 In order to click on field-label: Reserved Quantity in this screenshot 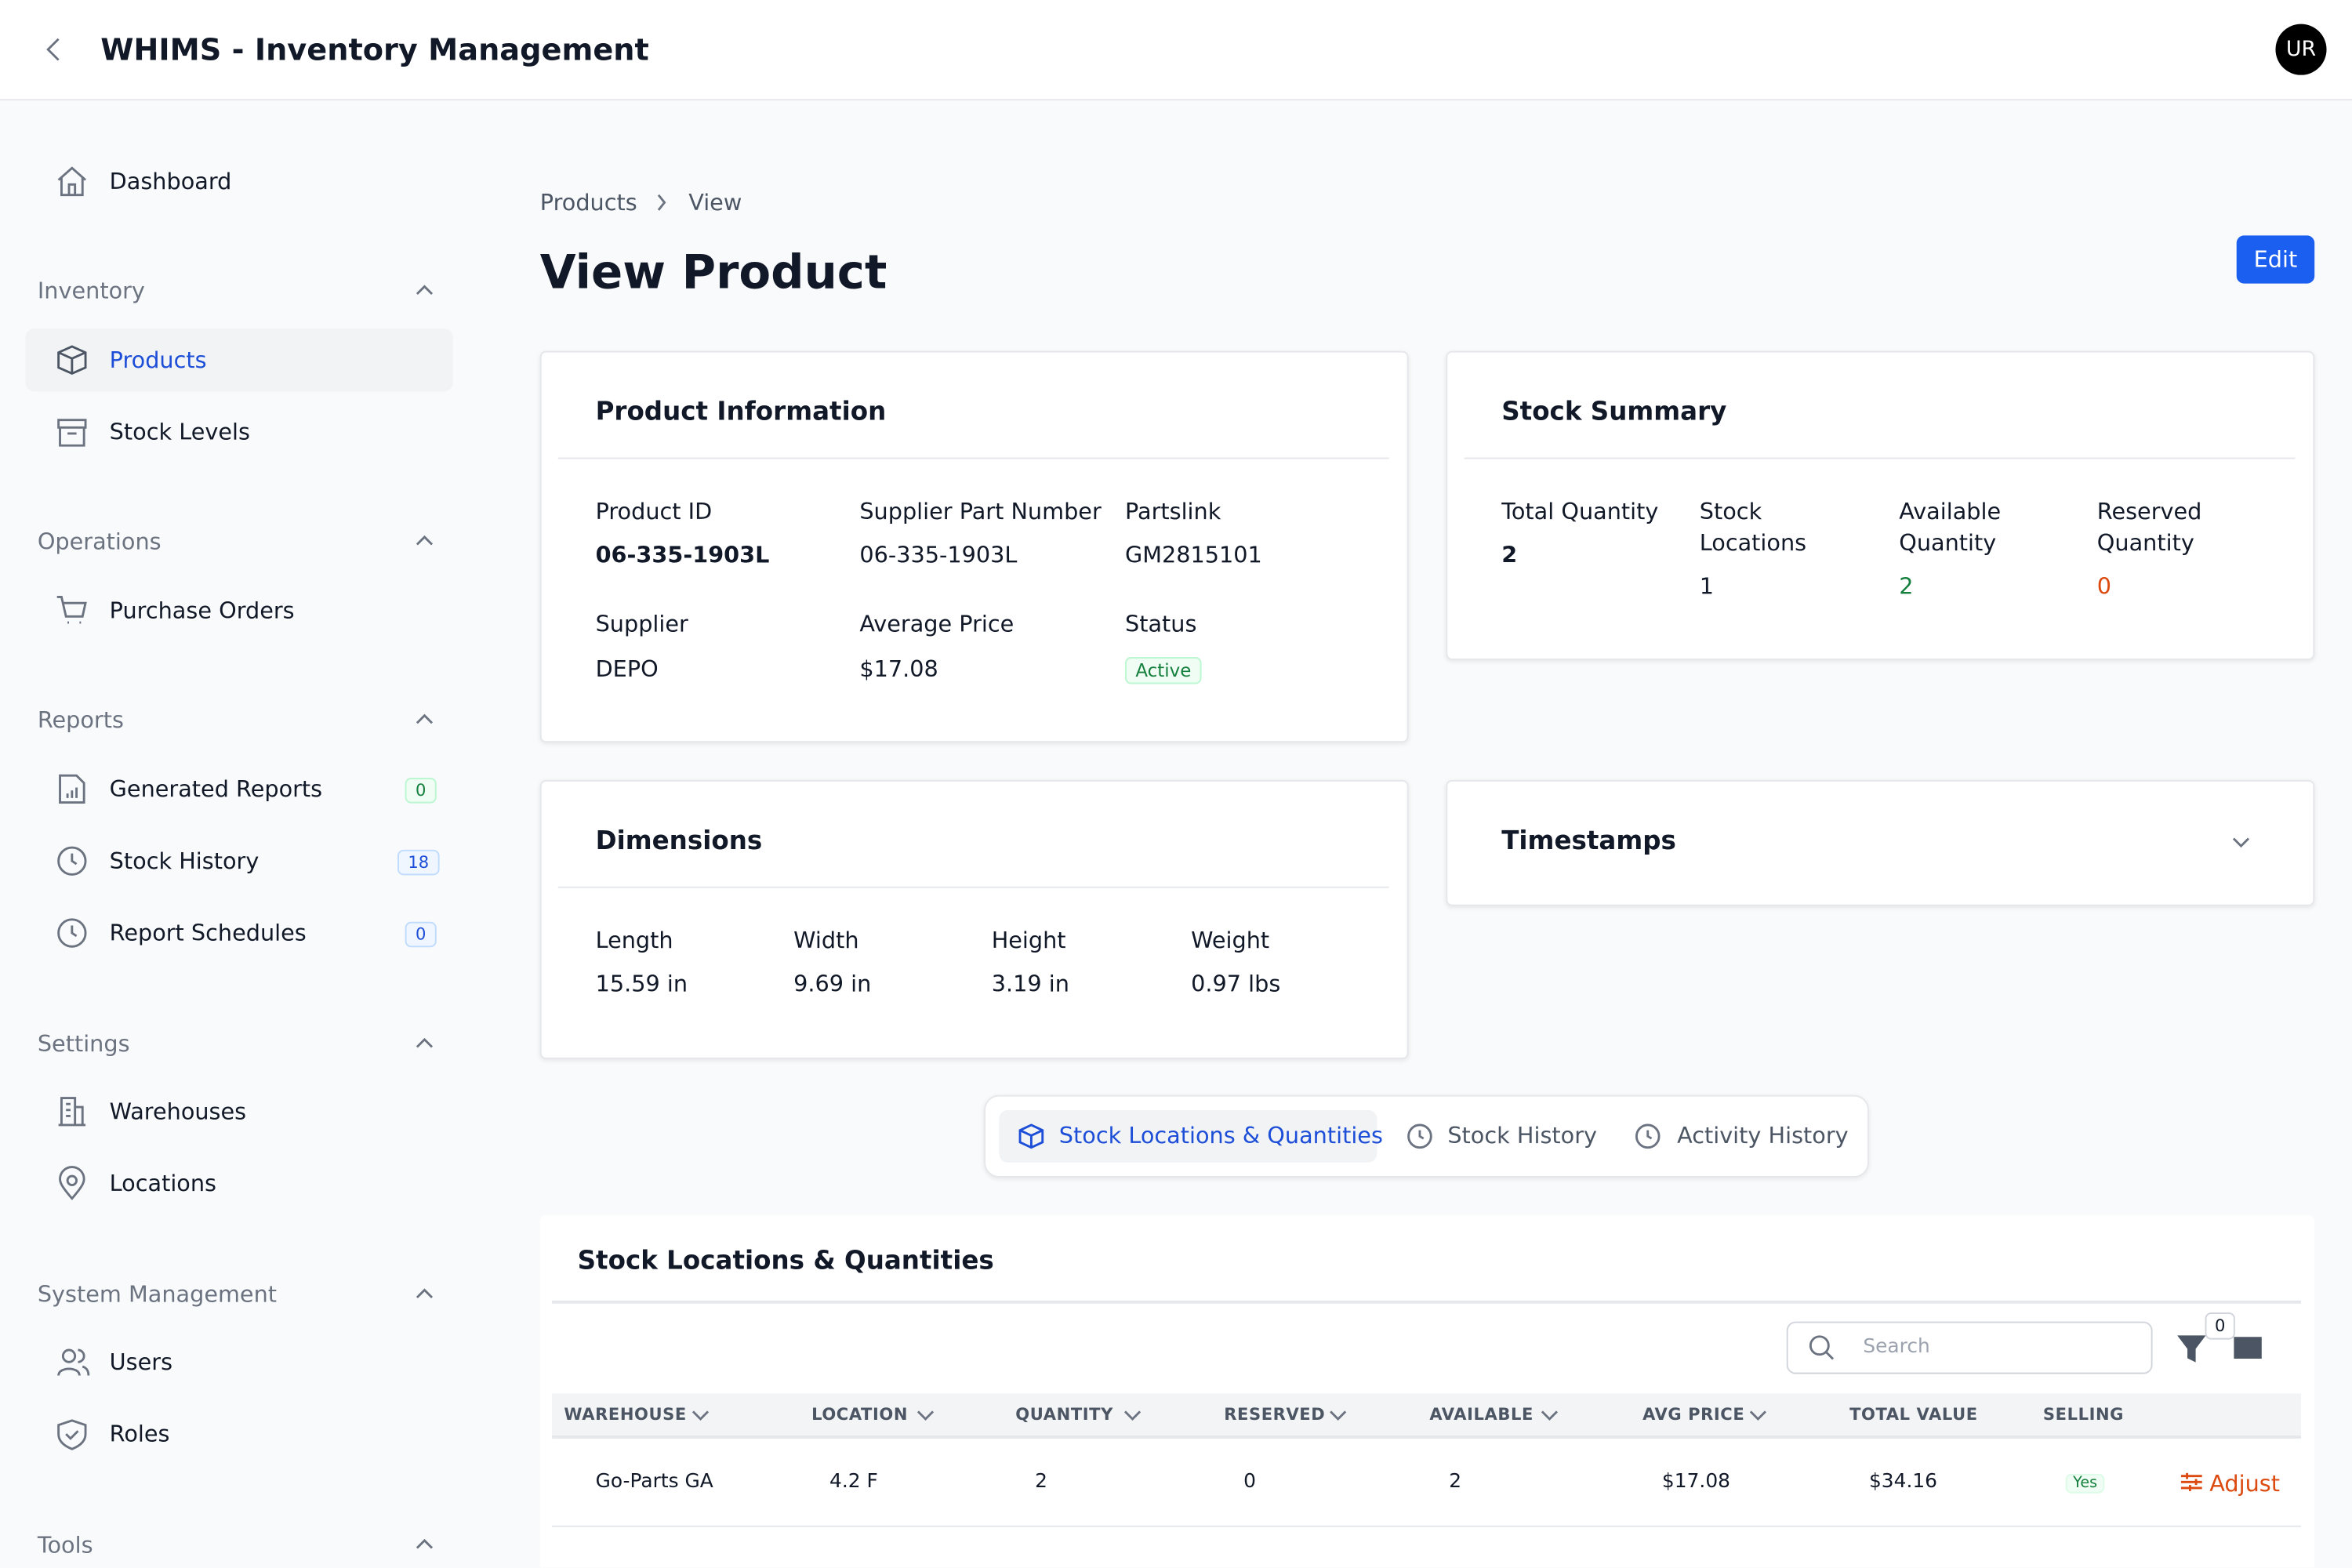, I will do `click(2149, 527)`.